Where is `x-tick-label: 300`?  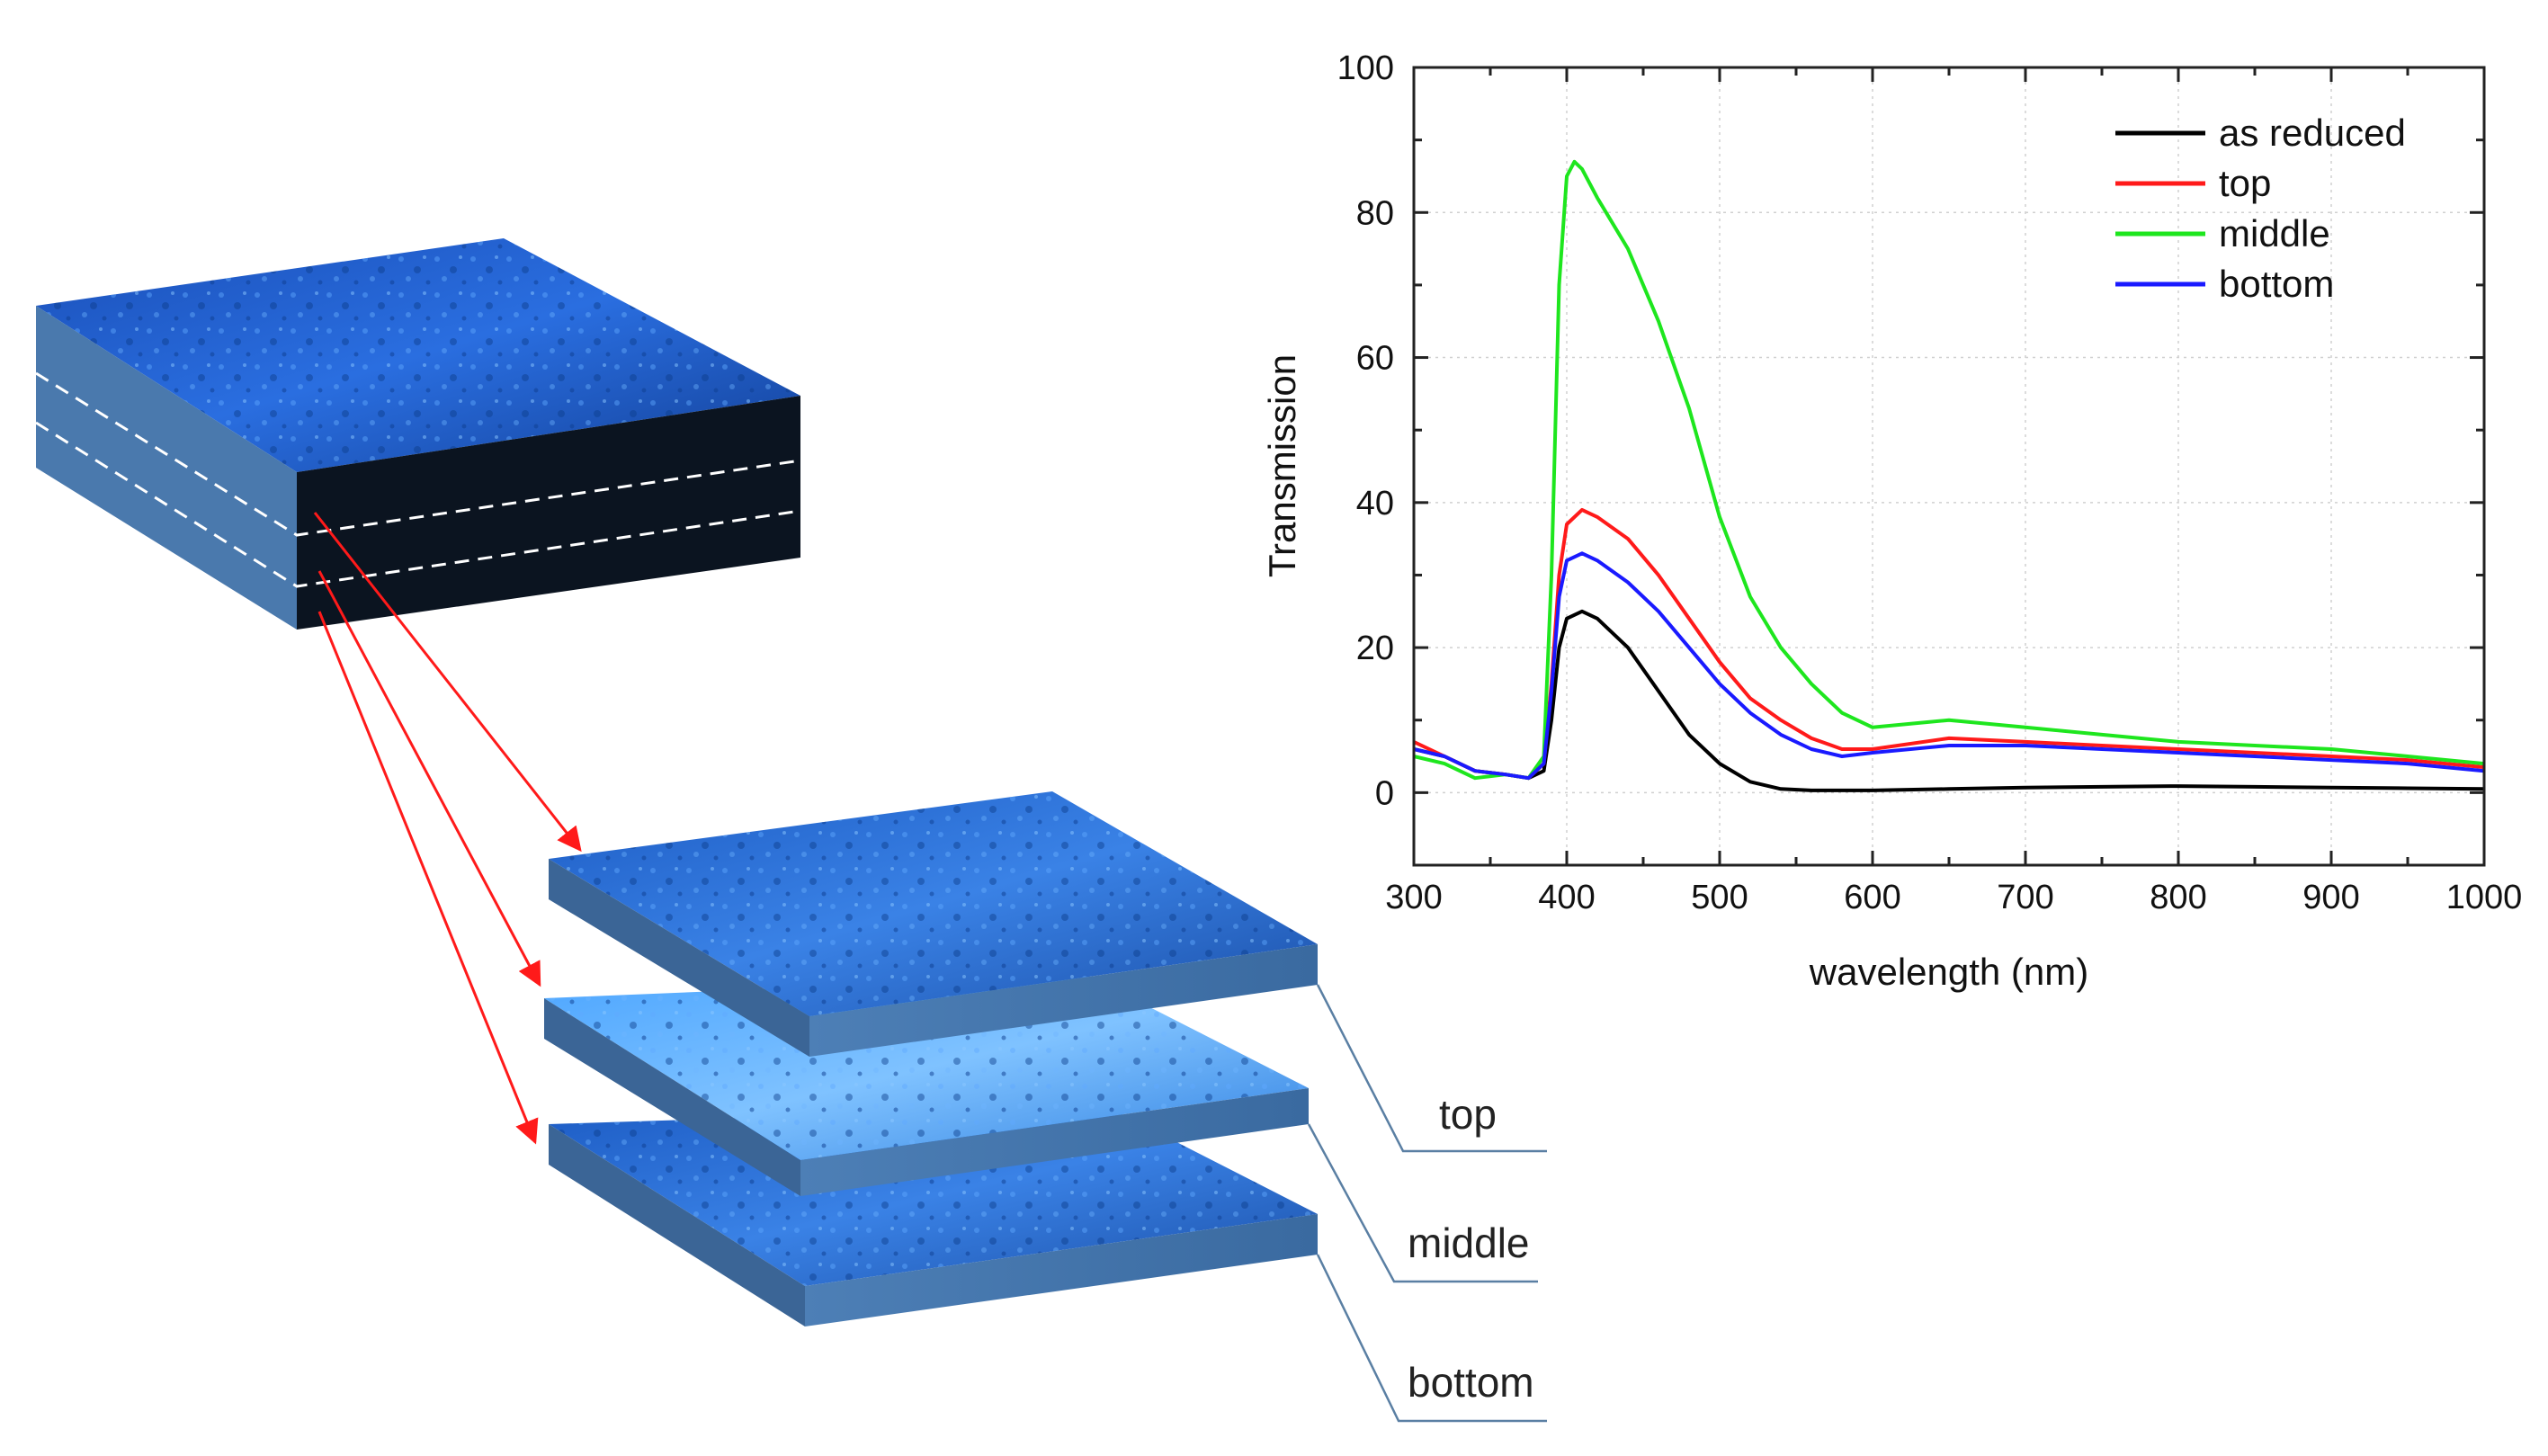
x-tick-label: 300 is located at coordinates (1413, 898).